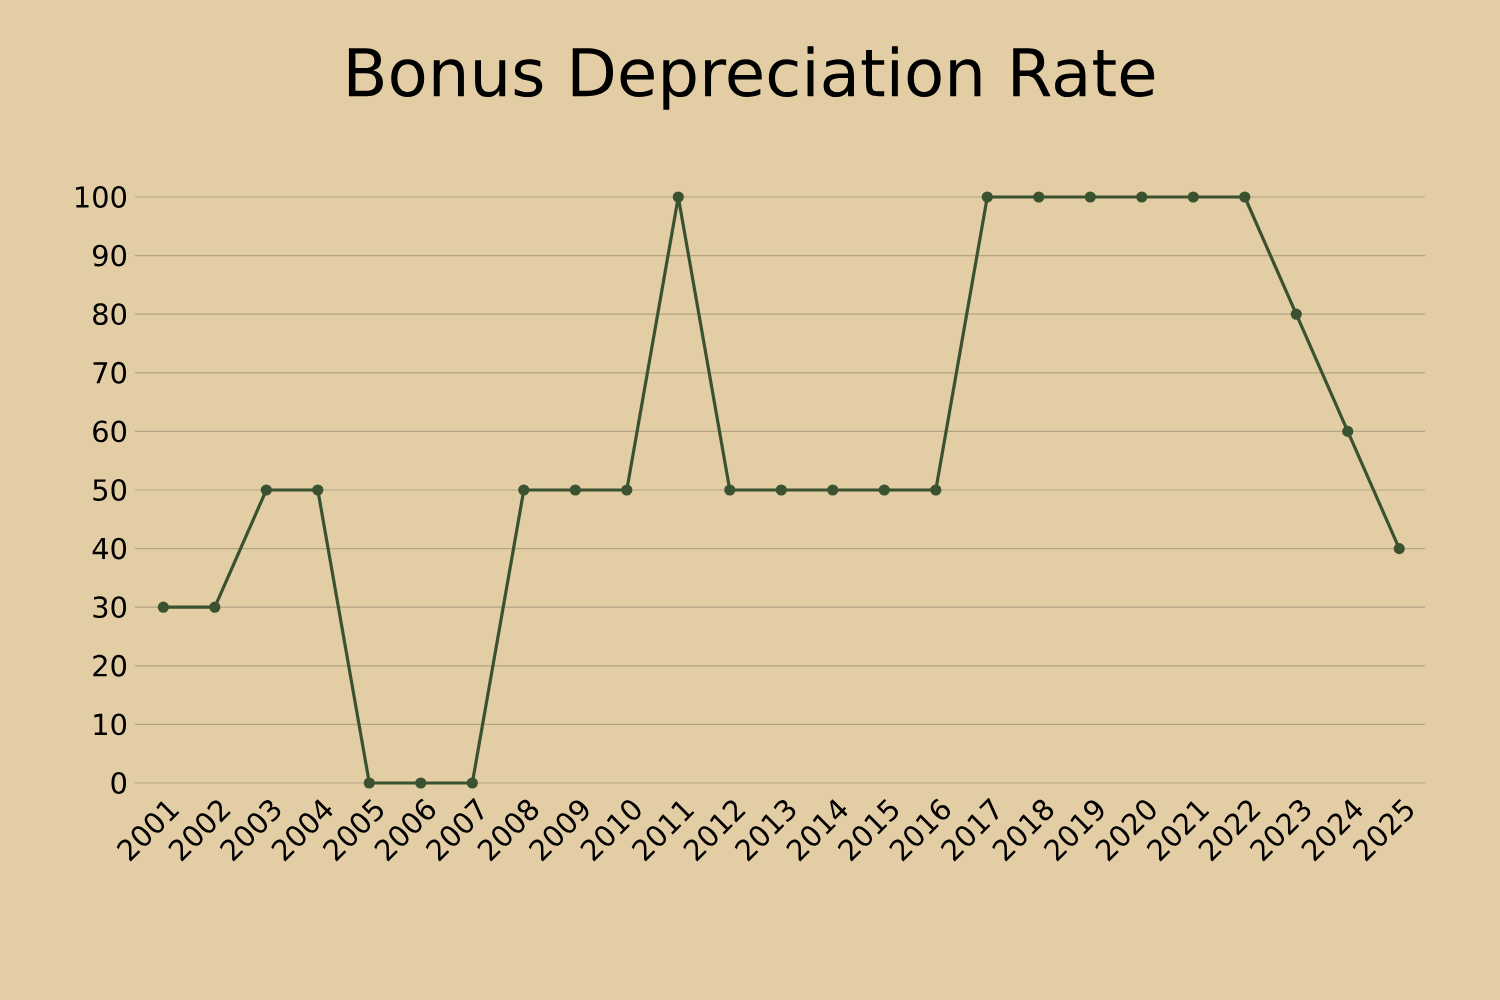  I want to click on y-tick-label: 60, so click(110, 431).